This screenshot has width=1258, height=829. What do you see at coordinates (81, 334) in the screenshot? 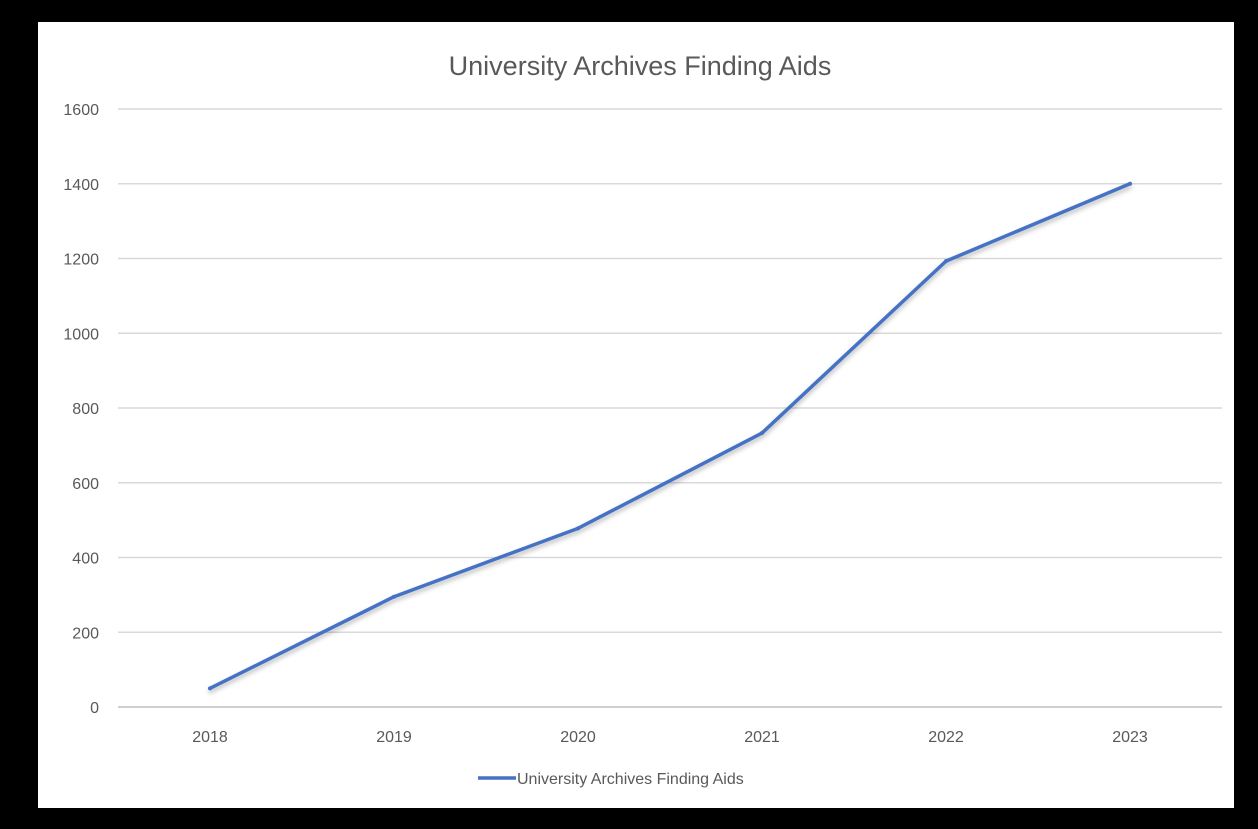
I see `y-tick-label: 1000` at bounding box center [81, 334].